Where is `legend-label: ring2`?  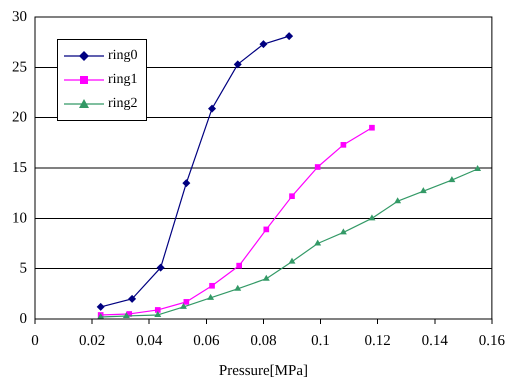
legend-label: ring2 is located at coordinates (123, 104).